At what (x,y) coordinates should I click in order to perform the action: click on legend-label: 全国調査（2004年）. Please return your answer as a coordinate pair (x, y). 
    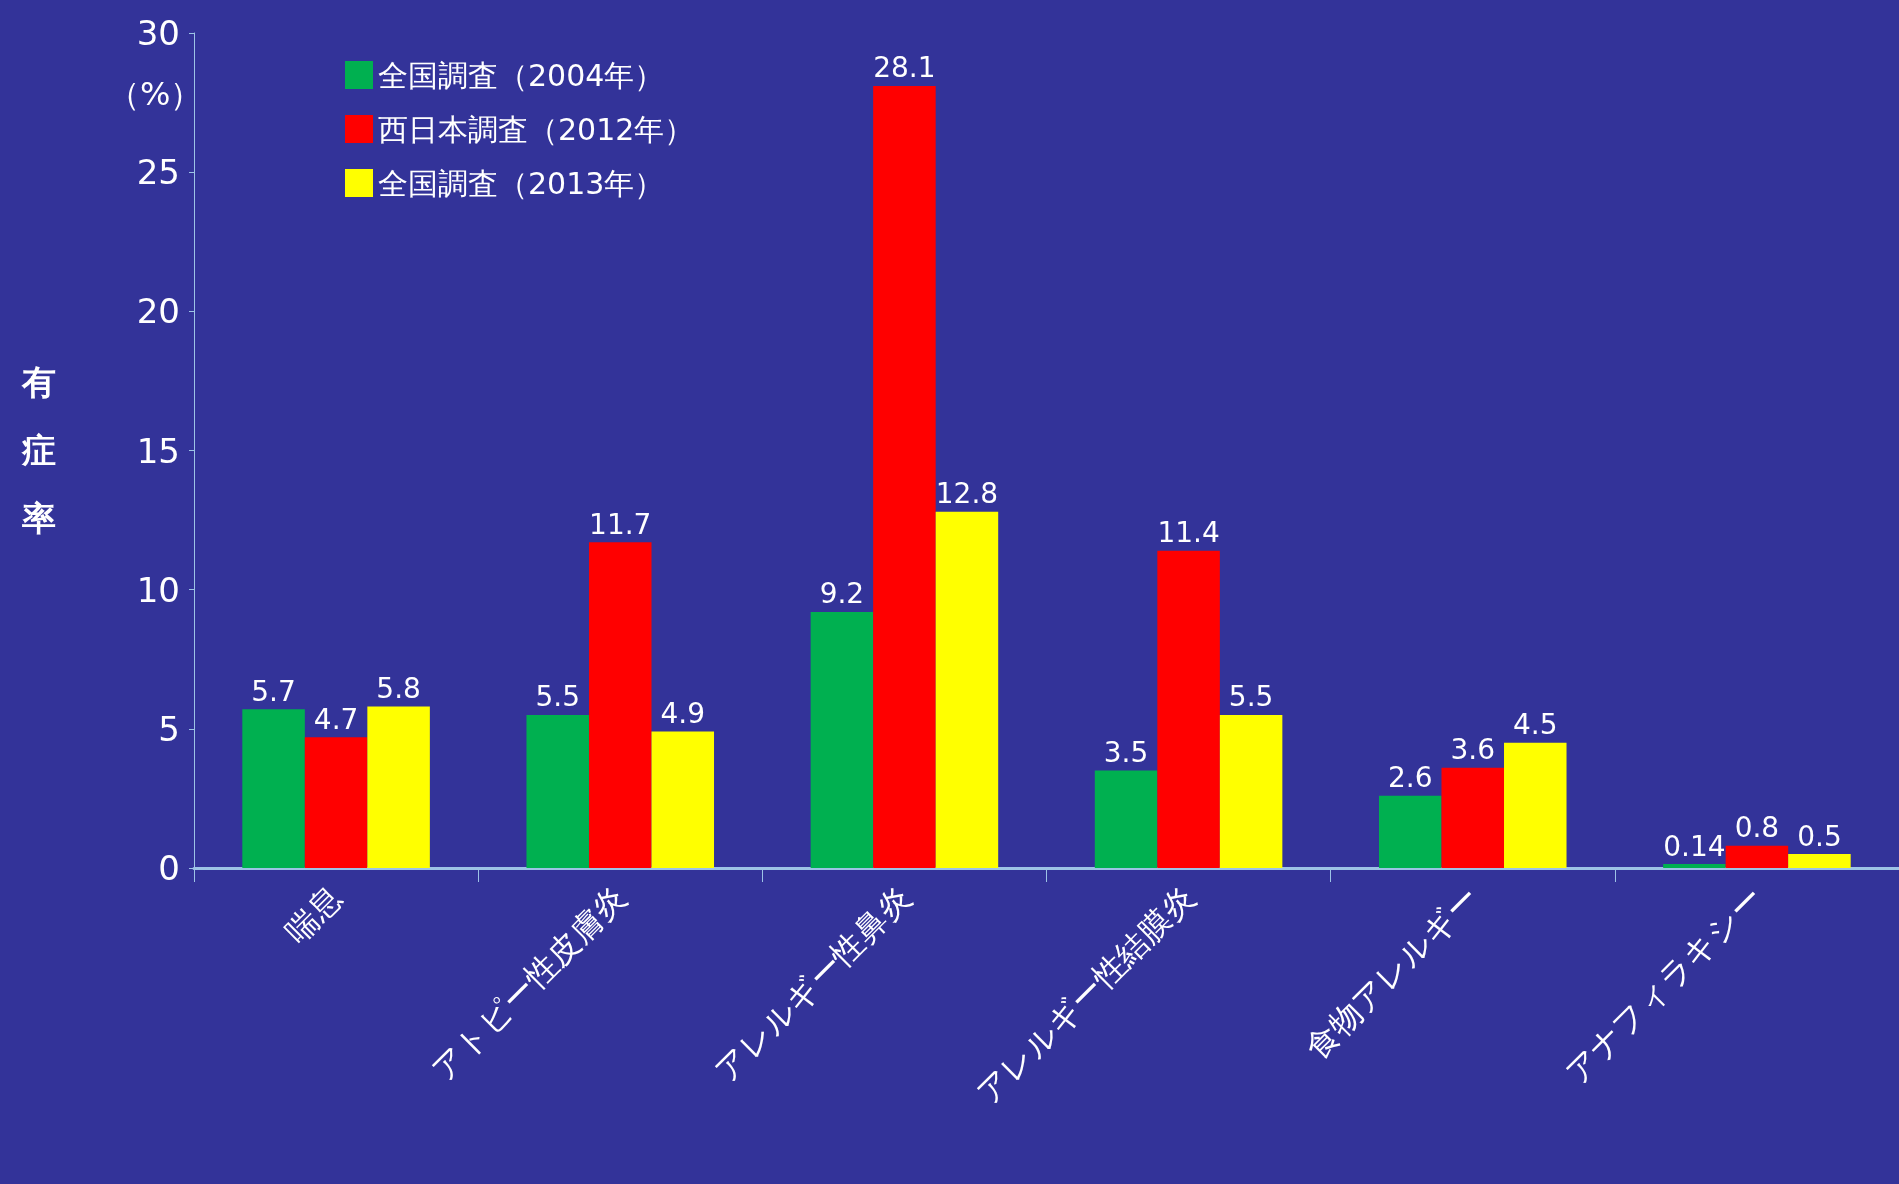
    Looking at the image, I should click on (521, 75).